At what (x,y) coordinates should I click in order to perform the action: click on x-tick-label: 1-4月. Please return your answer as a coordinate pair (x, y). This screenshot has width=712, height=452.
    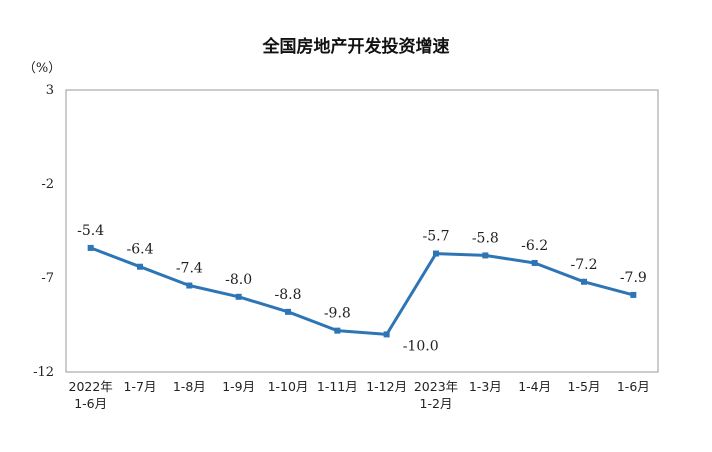
    Looking at the image, I should click on (534, 386).